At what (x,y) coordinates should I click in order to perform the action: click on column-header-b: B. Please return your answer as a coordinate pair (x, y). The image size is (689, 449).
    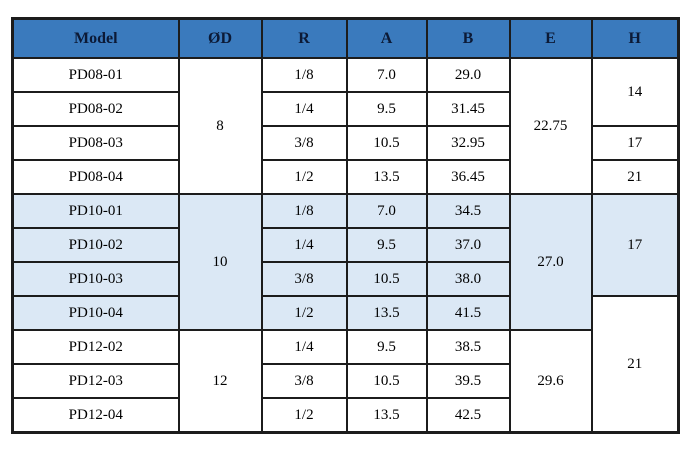
    Looking at the image, I should click on (468, 38).